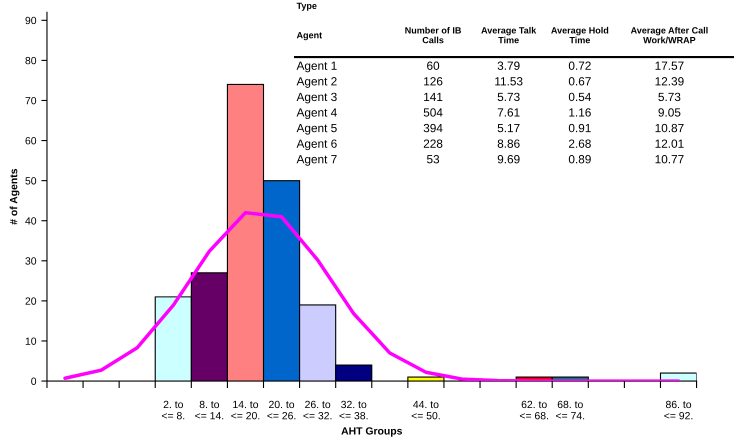 The width and height of the screenshot is (734, 439). Describe the element at coordinates (353, 410) in the screenshot. I see `x-tick-label: 32. to <= 38.` at that location.